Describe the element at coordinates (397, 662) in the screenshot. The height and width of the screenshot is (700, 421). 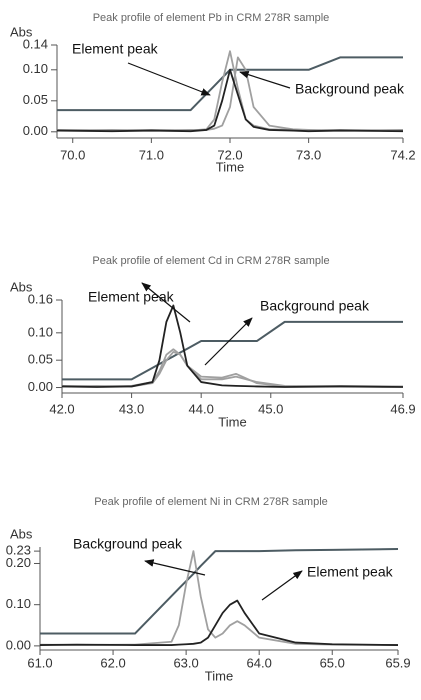
I see `x-tick-label: 65.9` at that location.